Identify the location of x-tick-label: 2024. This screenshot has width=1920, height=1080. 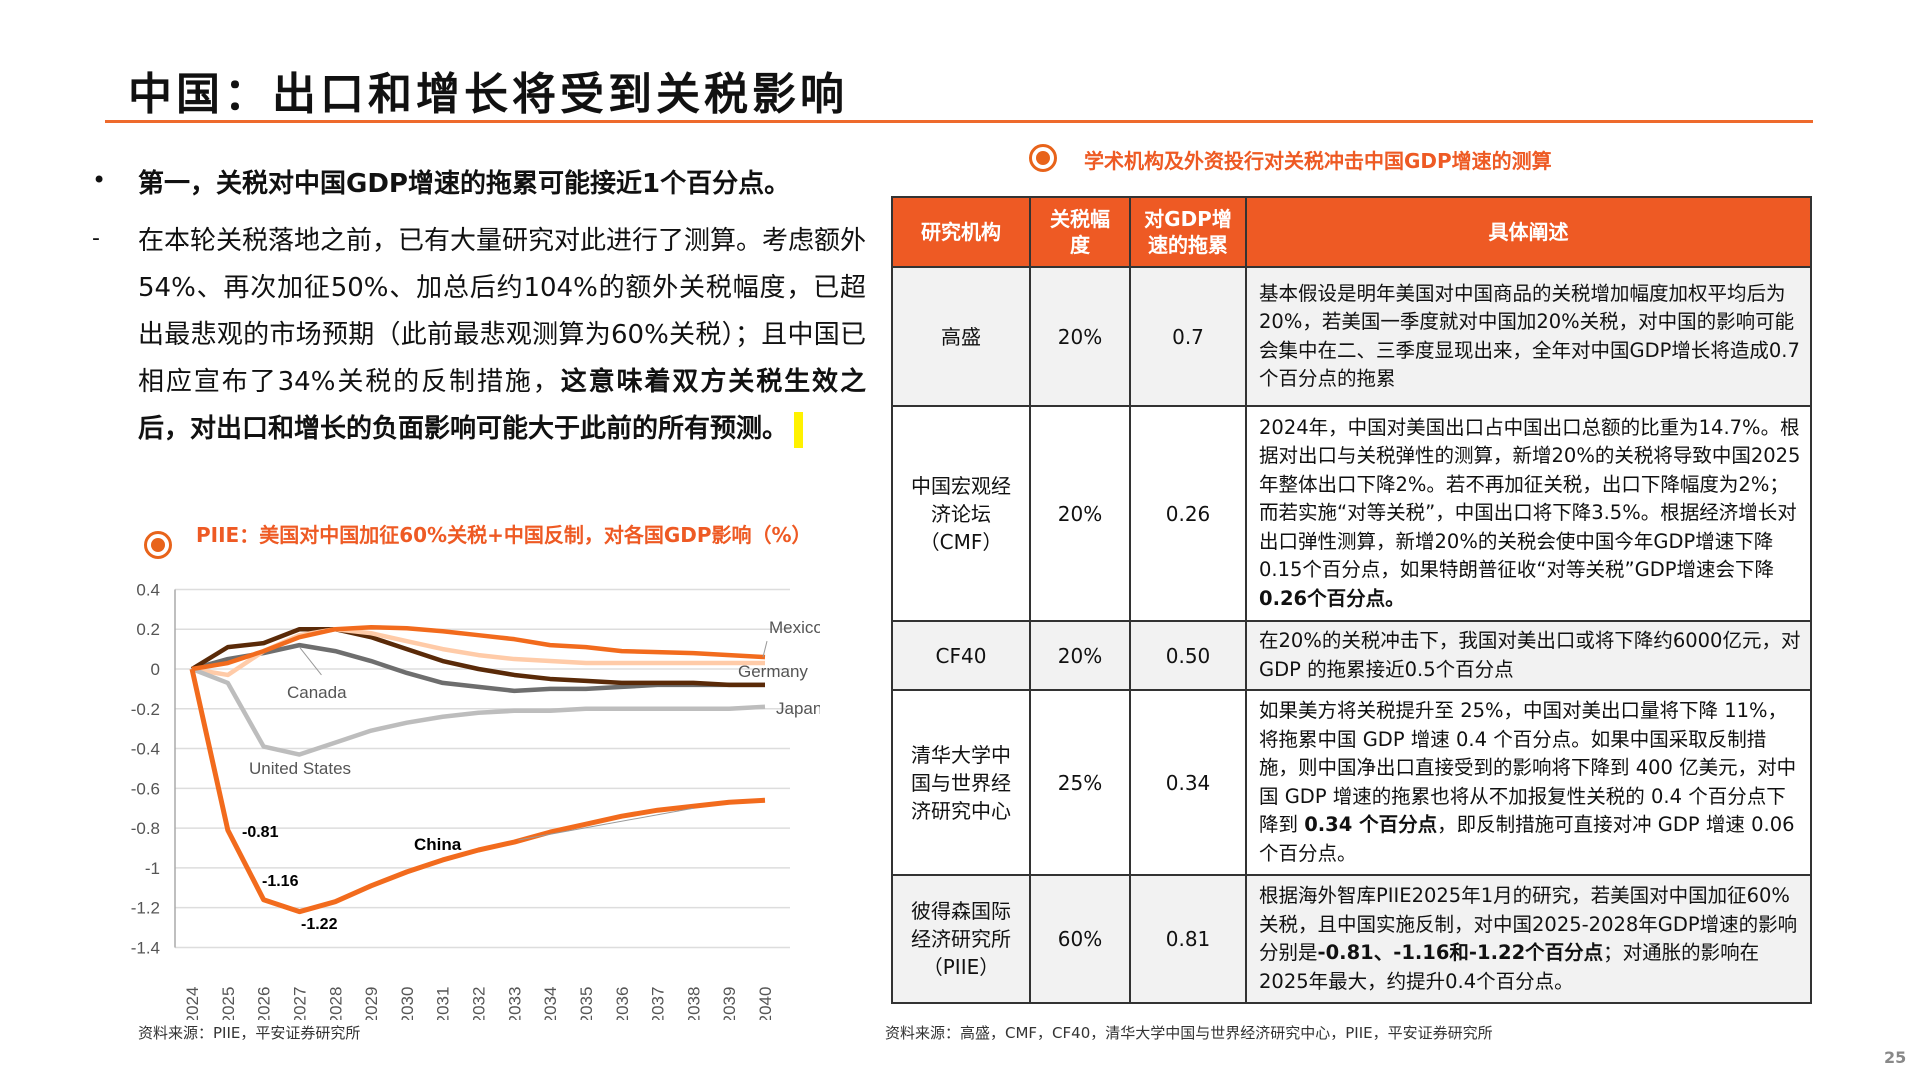
(192, 1003).